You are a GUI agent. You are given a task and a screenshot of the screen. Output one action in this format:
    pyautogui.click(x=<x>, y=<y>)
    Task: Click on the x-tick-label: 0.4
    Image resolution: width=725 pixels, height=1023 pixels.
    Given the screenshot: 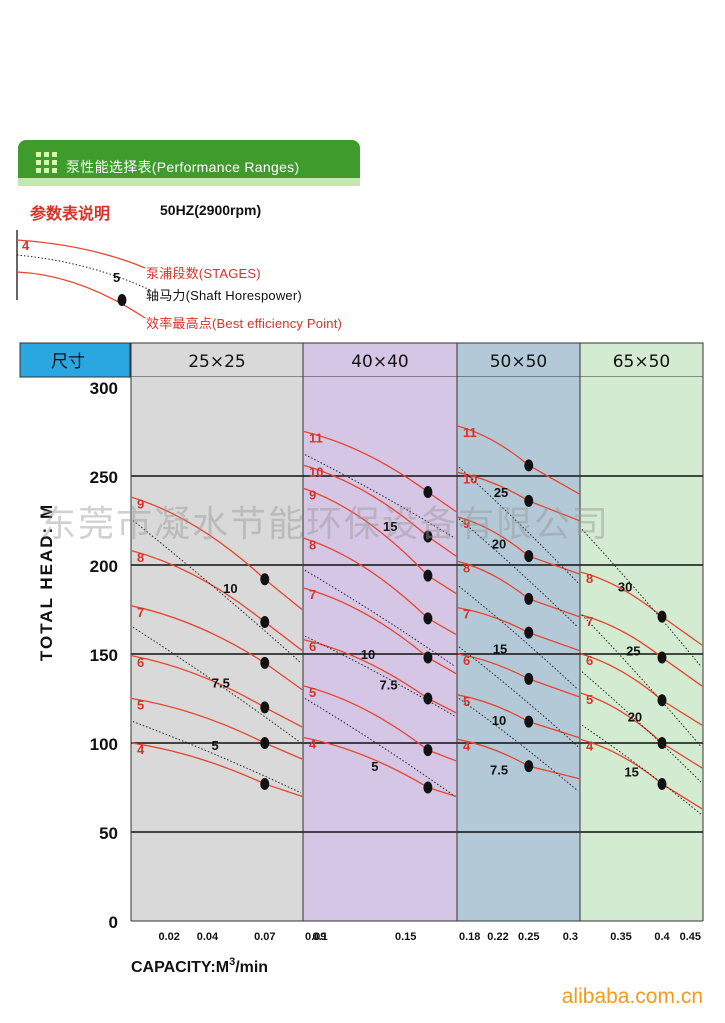 What is the action you would take?
    pyautogui.click(x=662, y=937)
    